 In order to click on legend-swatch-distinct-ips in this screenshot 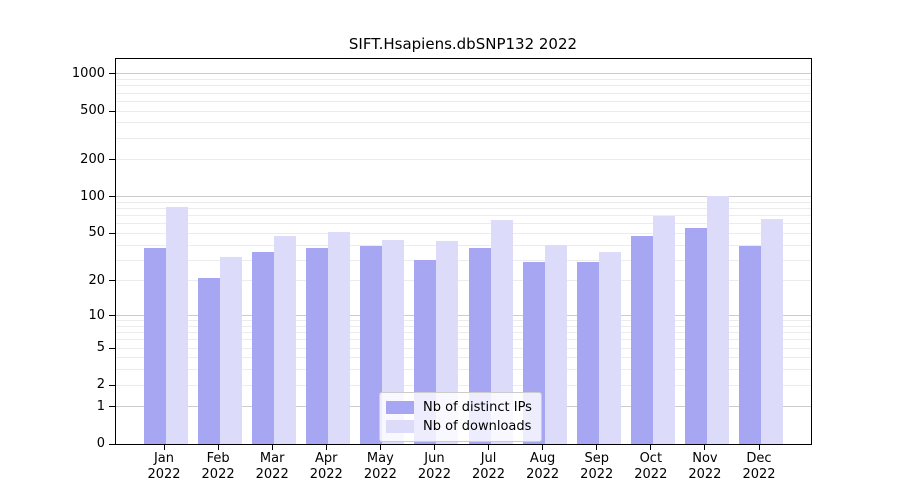, I will do `click(400, 407)`.